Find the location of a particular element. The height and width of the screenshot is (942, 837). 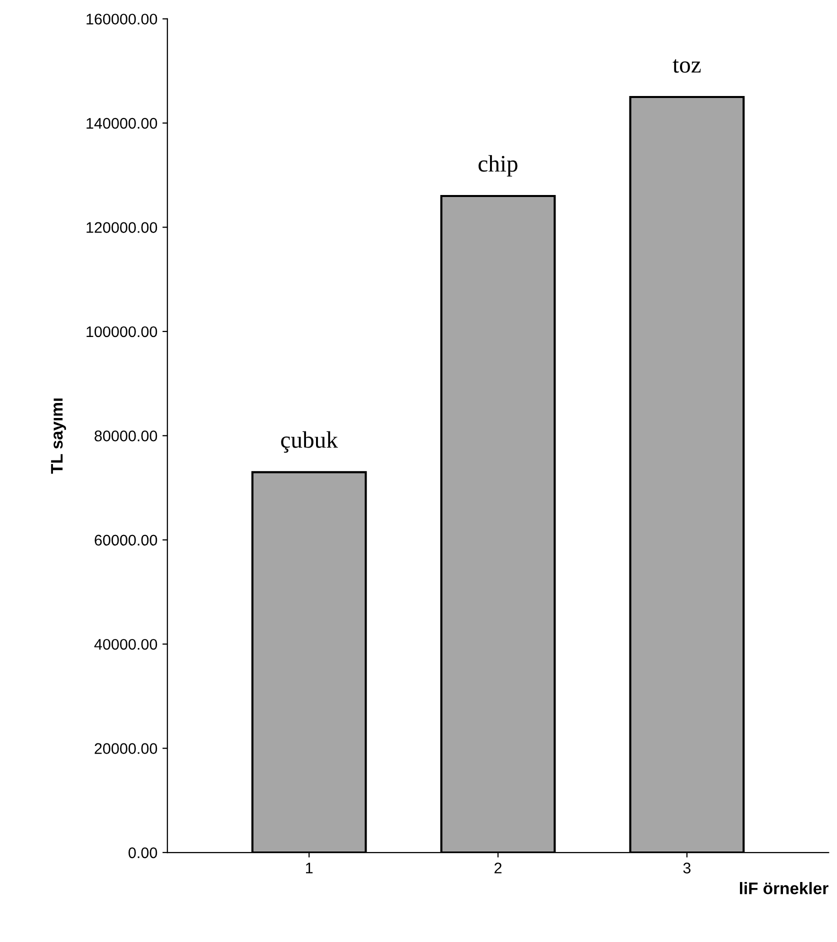

annotation: toz is located at coordinates (686, 66).